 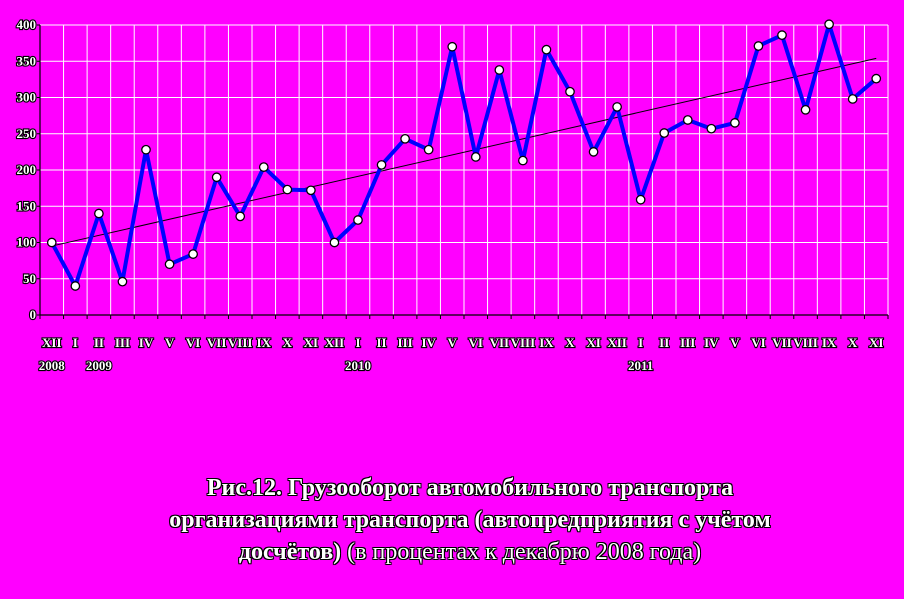 I want to click on y-tick-label: 150, so click(x=27, y=205).